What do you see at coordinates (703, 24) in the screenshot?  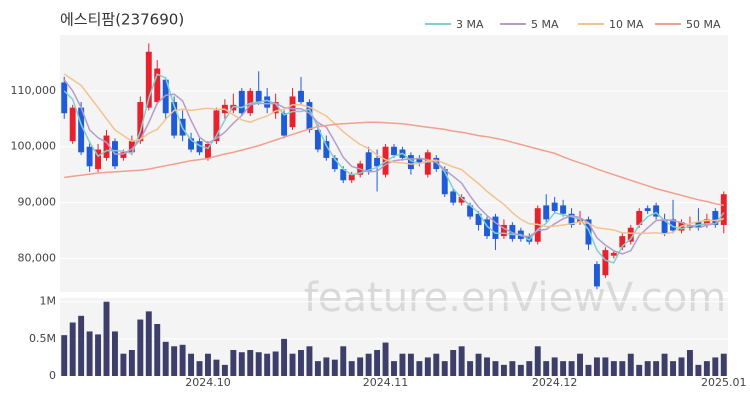 I see `legend-label: 50 MA` at bounding box center [703, 24].